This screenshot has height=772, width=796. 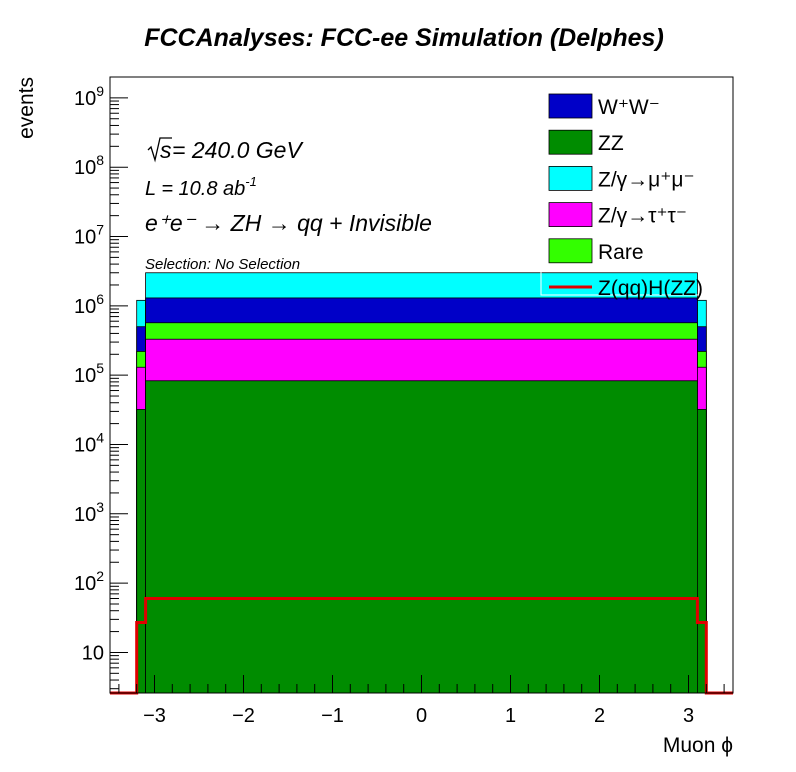 I want to click on x-tick-label: −2, so click(x=243, y=716).